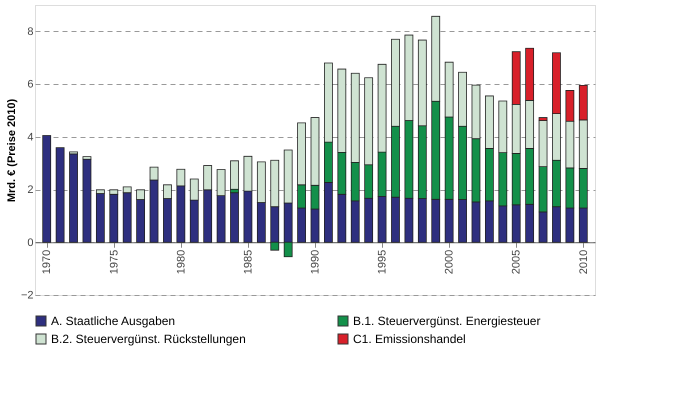 This screenshot has height=401, width=680. Describe the element at coordinates (409, 339) in the screenshot. I see `legend-label: C1. Emissionshandel` at that location.